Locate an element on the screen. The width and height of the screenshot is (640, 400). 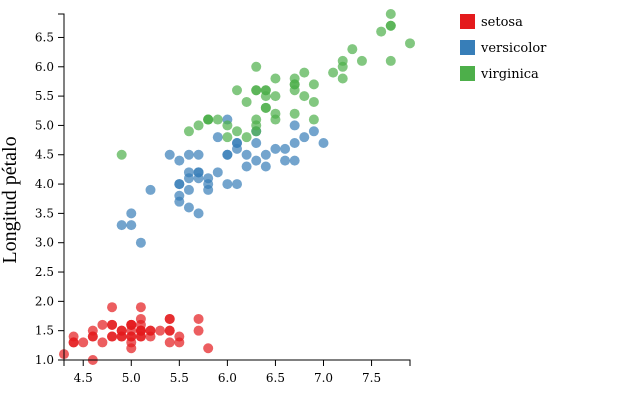
y-axis: 1.0 1.5 2.0 2.5 3.0 3.5 4.0 4.5 5.0 5.5 6.0 6.5 is located at coordinates (50, 190).